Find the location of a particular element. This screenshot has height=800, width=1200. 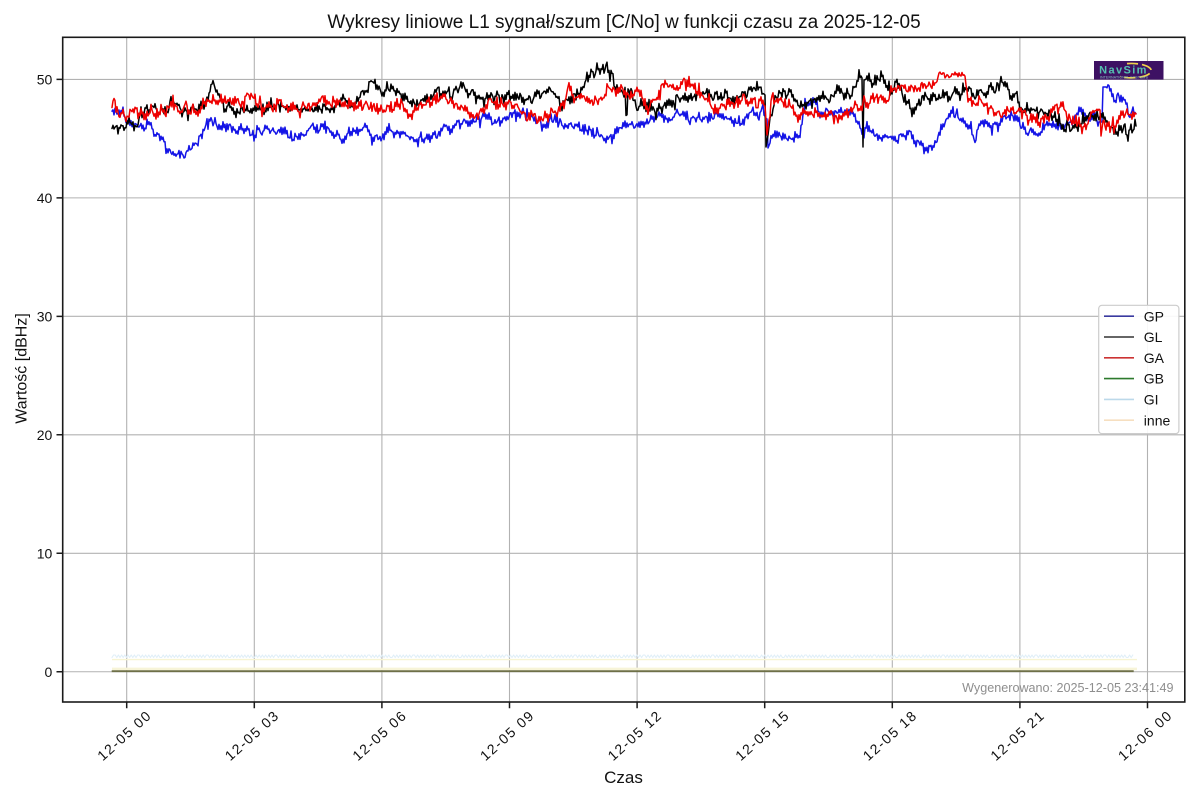

svg-text: GI is located at coordinates (1151, 400).